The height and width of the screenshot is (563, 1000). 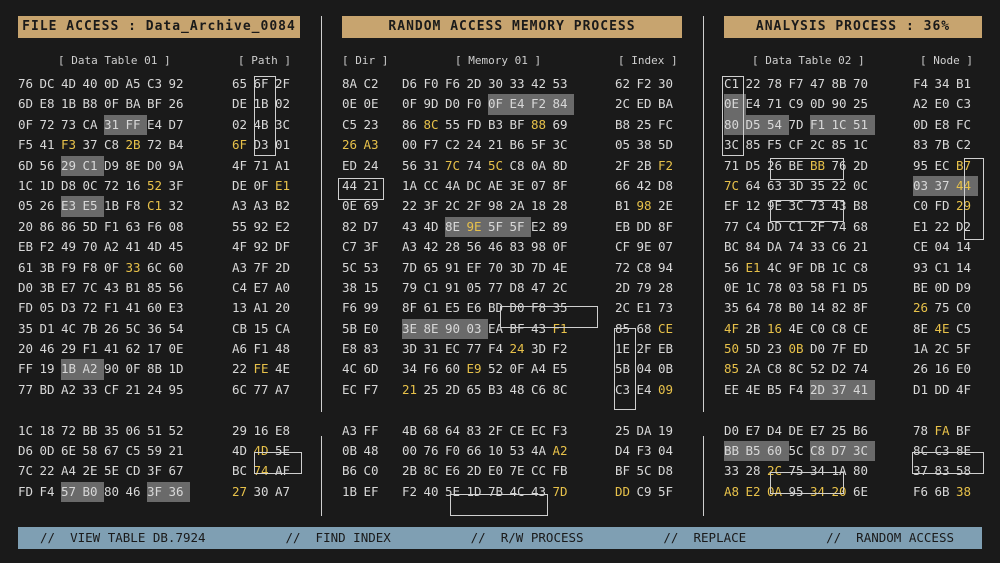 I want to click on hex-cell: 8E, so click(x=964, y=451).